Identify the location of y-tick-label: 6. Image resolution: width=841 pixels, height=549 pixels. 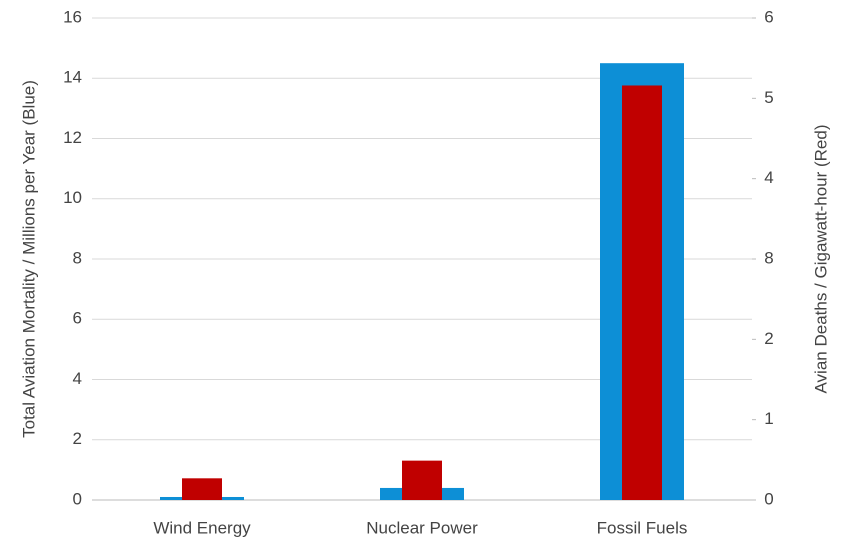
(77, 318).